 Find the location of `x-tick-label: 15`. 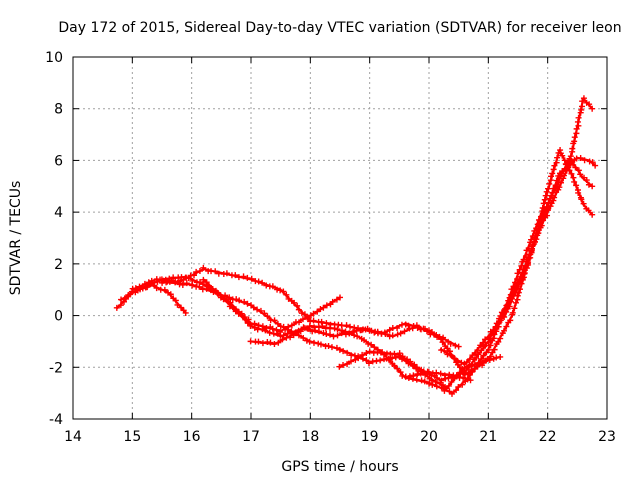

x-tick-label: 15 is located at coordinates (132, 437).